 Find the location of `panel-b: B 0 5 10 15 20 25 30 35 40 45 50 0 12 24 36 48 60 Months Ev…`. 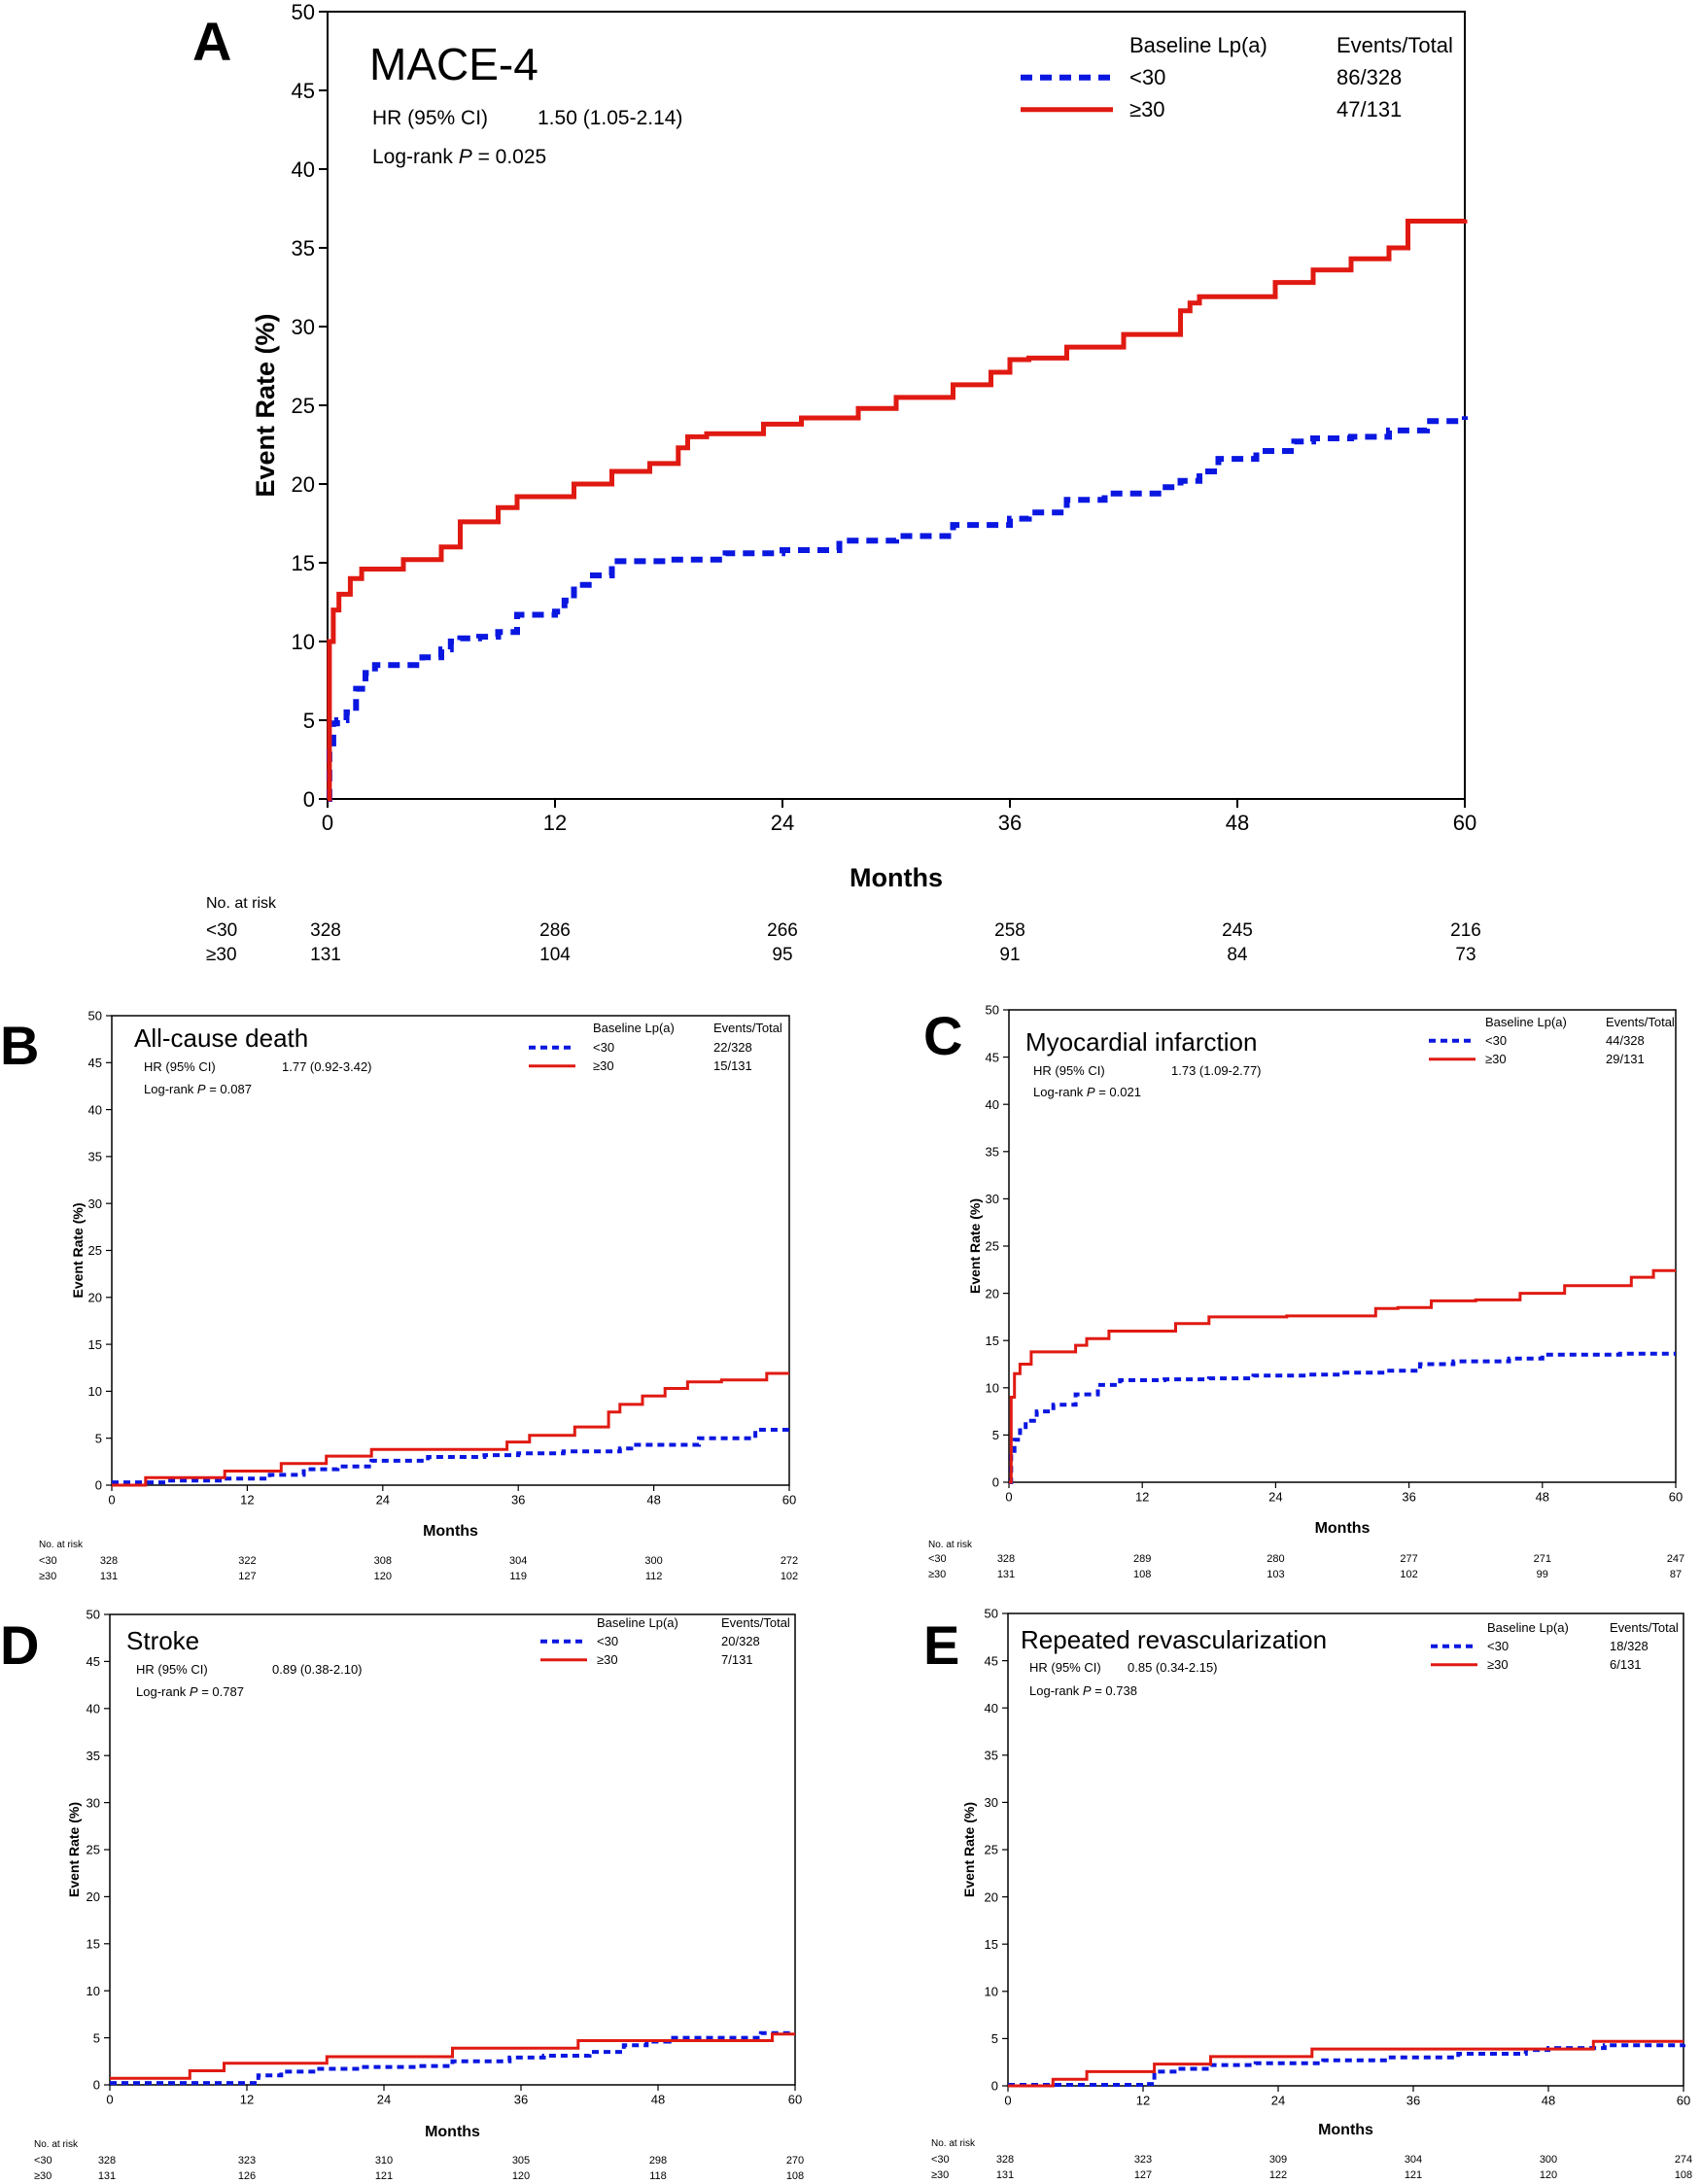

panel-b: B 0 5 10 15 20 25 30 35 40 45 50 0 12 24 36 48 60 Months Ev… is located at coordinates (399, 1295).